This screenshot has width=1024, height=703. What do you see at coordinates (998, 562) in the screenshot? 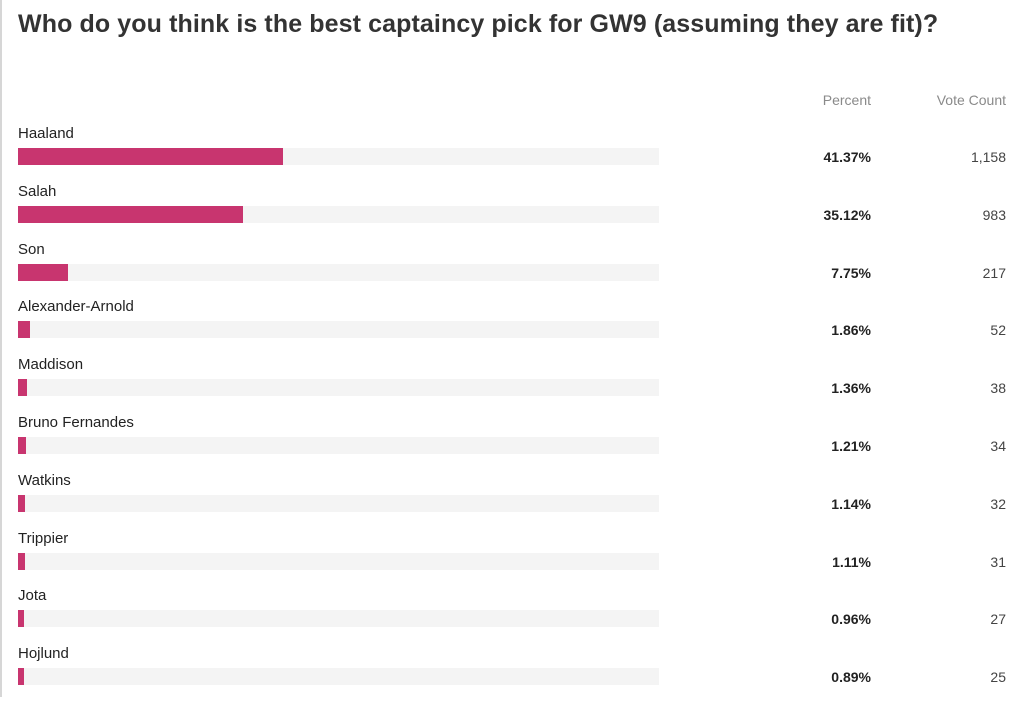
I see `vote-count-value: 31` at bounding box center [998, 562].